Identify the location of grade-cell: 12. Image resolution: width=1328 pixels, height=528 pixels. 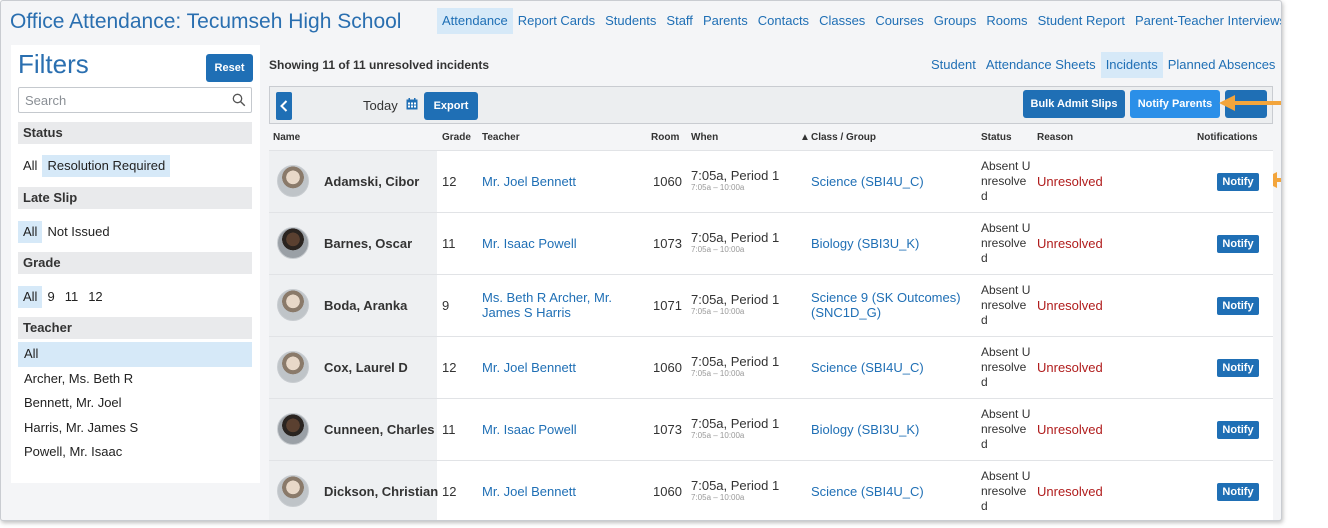
(449, 491).